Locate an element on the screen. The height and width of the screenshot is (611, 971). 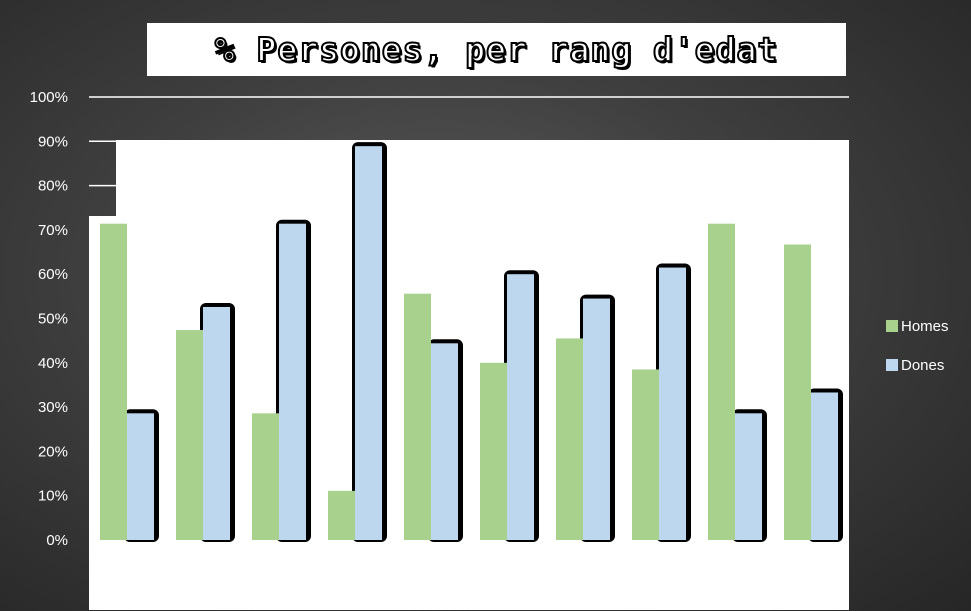
y-tick-label: 0% is located at coordinates (57, 540).